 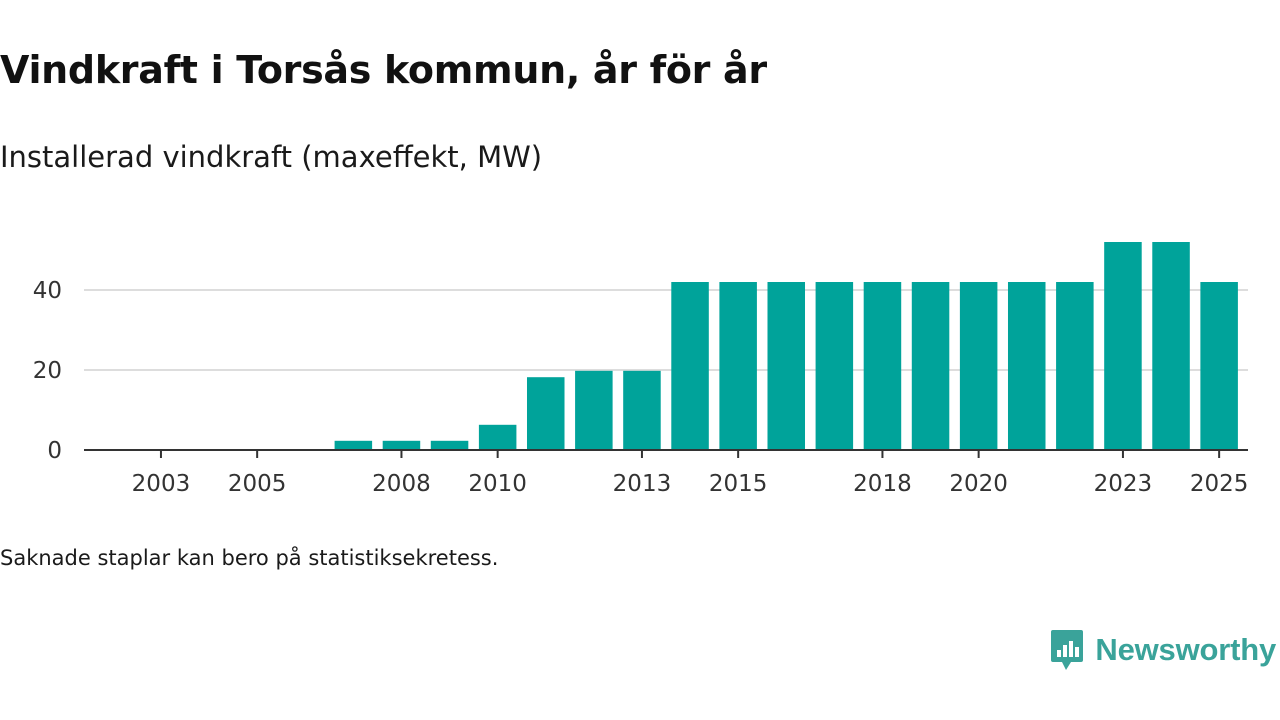 I want to click on bar-2009, so click(x=449, y=445).